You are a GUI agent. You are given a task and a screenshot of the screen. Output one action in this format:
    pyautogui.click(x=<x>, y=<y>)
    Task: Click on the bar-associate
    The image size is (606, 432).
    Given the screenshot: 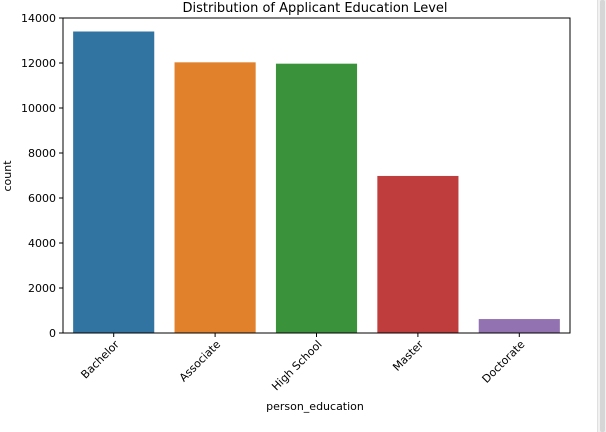 What is the action you would take?
    pyautogui.click(x=215, y=197)
    